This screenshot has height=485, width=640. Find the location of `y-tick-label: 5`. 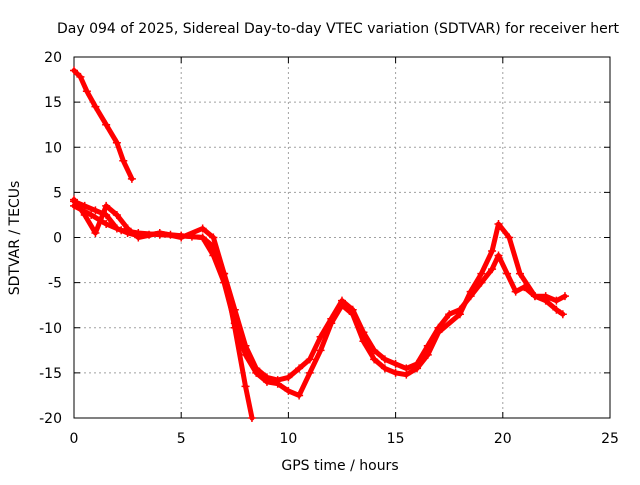

y-tick-label: 5 is located at coordinates (57, 193).